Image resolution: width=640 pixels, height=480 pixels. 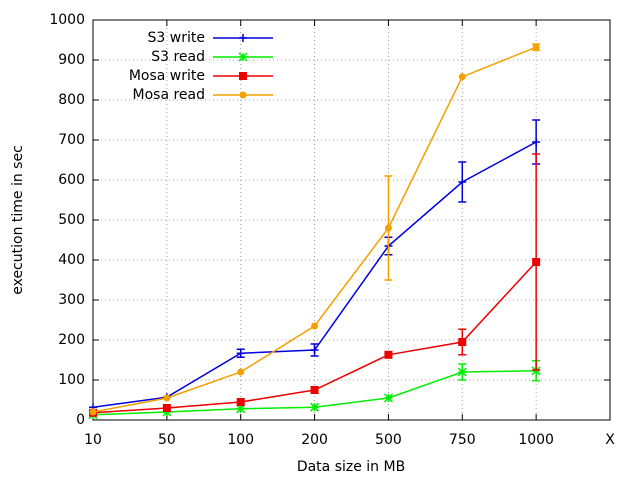 What do you see at coordinates (18, 220) in the screenshot?
I see `y-axis-label: execution time in sec` at bounding box center [18, 220].